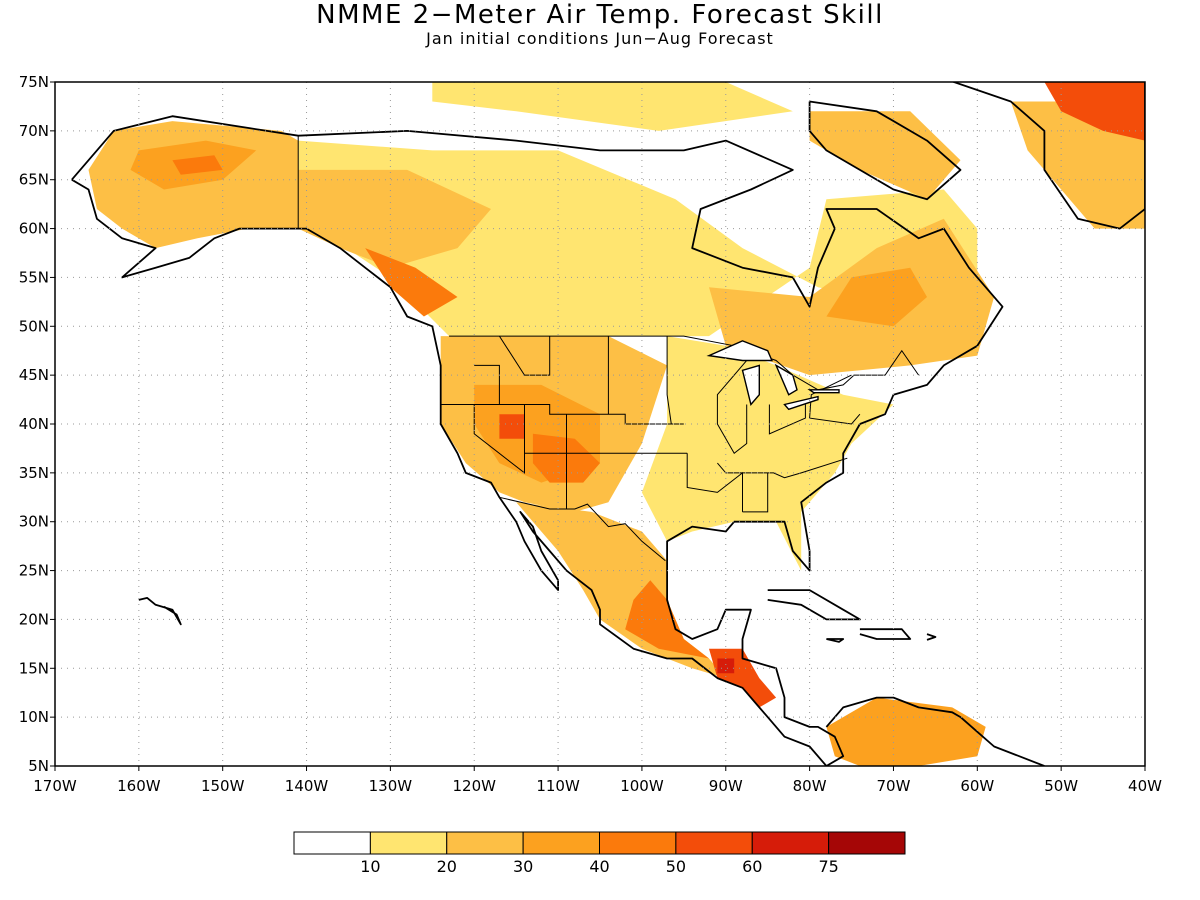 The height and width of the screenshot is (900, 1200). Describe the element at coordinates (638, 238) in the screenshot. I see `skill-region-canada-broad` at that location.